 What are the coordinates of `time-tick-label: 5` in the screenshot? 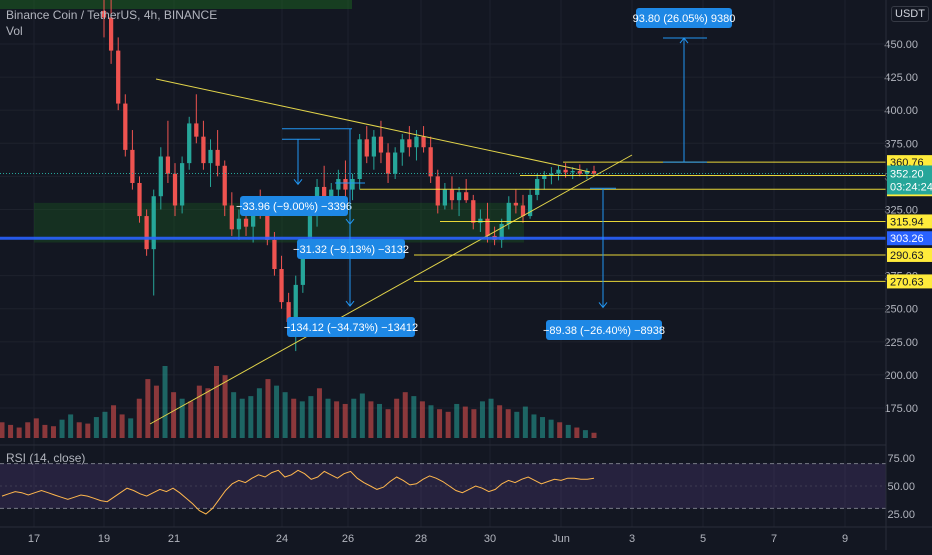 It's located at (703, 539).